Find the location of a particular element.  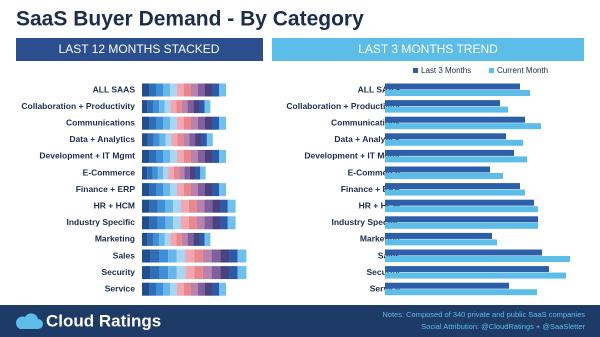

legend-label: Current Month is located at coordinates (522, 70).